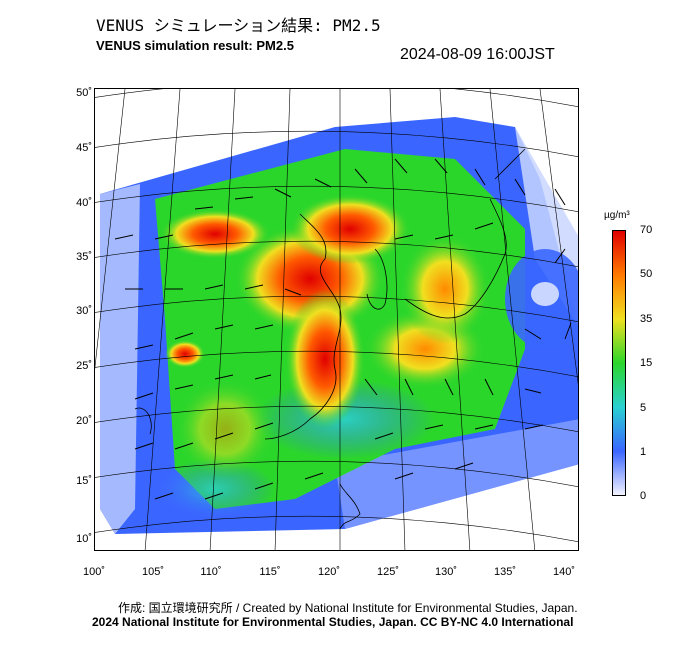  Describe the element at coordinates (84, 148) in the screenshot. I see `lat-label: 45˚` at that location.